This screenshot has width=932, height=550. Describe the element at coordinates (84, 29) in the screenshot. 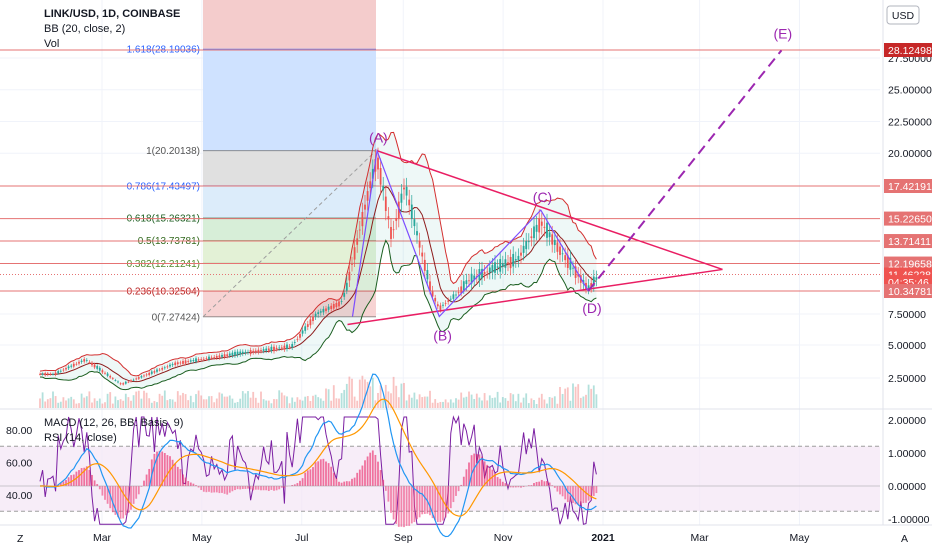

I see `bb-legend: BB (20, close, 2)` at that location.